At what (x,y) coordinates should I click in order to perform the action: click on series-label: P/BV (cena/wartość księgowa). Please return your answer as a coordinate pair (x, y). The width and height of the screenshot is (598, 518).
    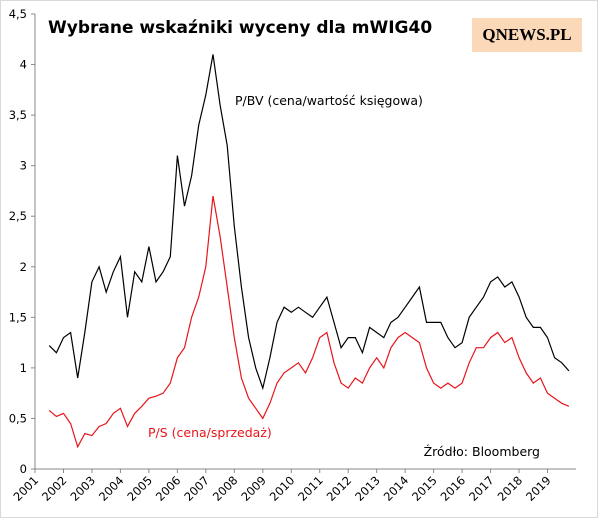
    Looking at the image, I should click on (329, 100).